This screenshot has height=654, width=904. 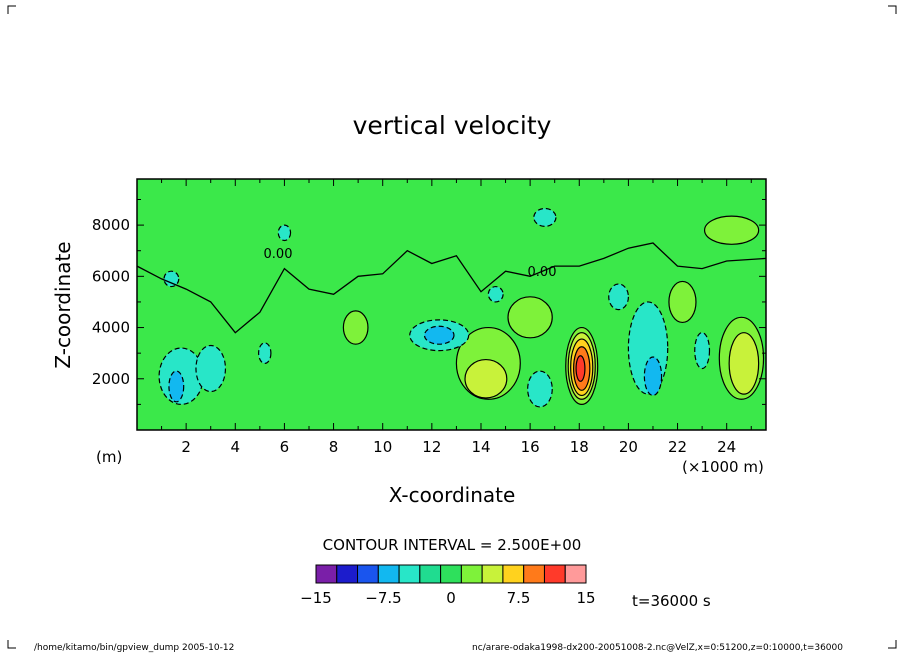 What do you see at coordinates (63, 304) in the screenshot?
I see `y-axis-label: Z-coordinate` at bounding box center [63, 304].